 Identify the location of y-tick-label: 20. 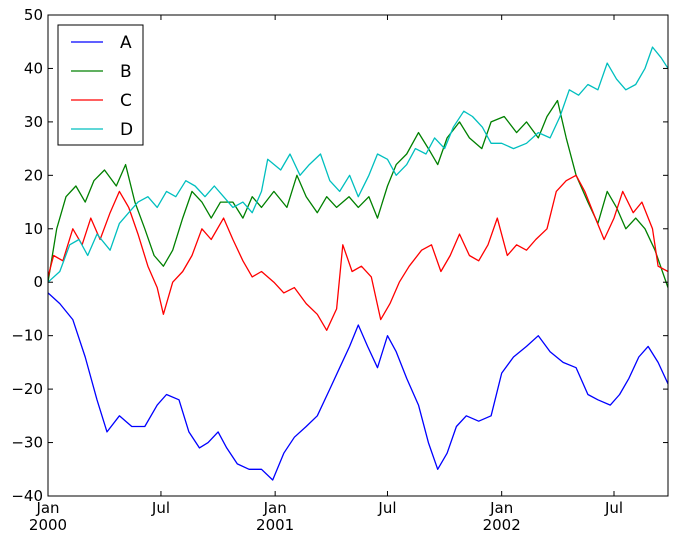
(33, 175).